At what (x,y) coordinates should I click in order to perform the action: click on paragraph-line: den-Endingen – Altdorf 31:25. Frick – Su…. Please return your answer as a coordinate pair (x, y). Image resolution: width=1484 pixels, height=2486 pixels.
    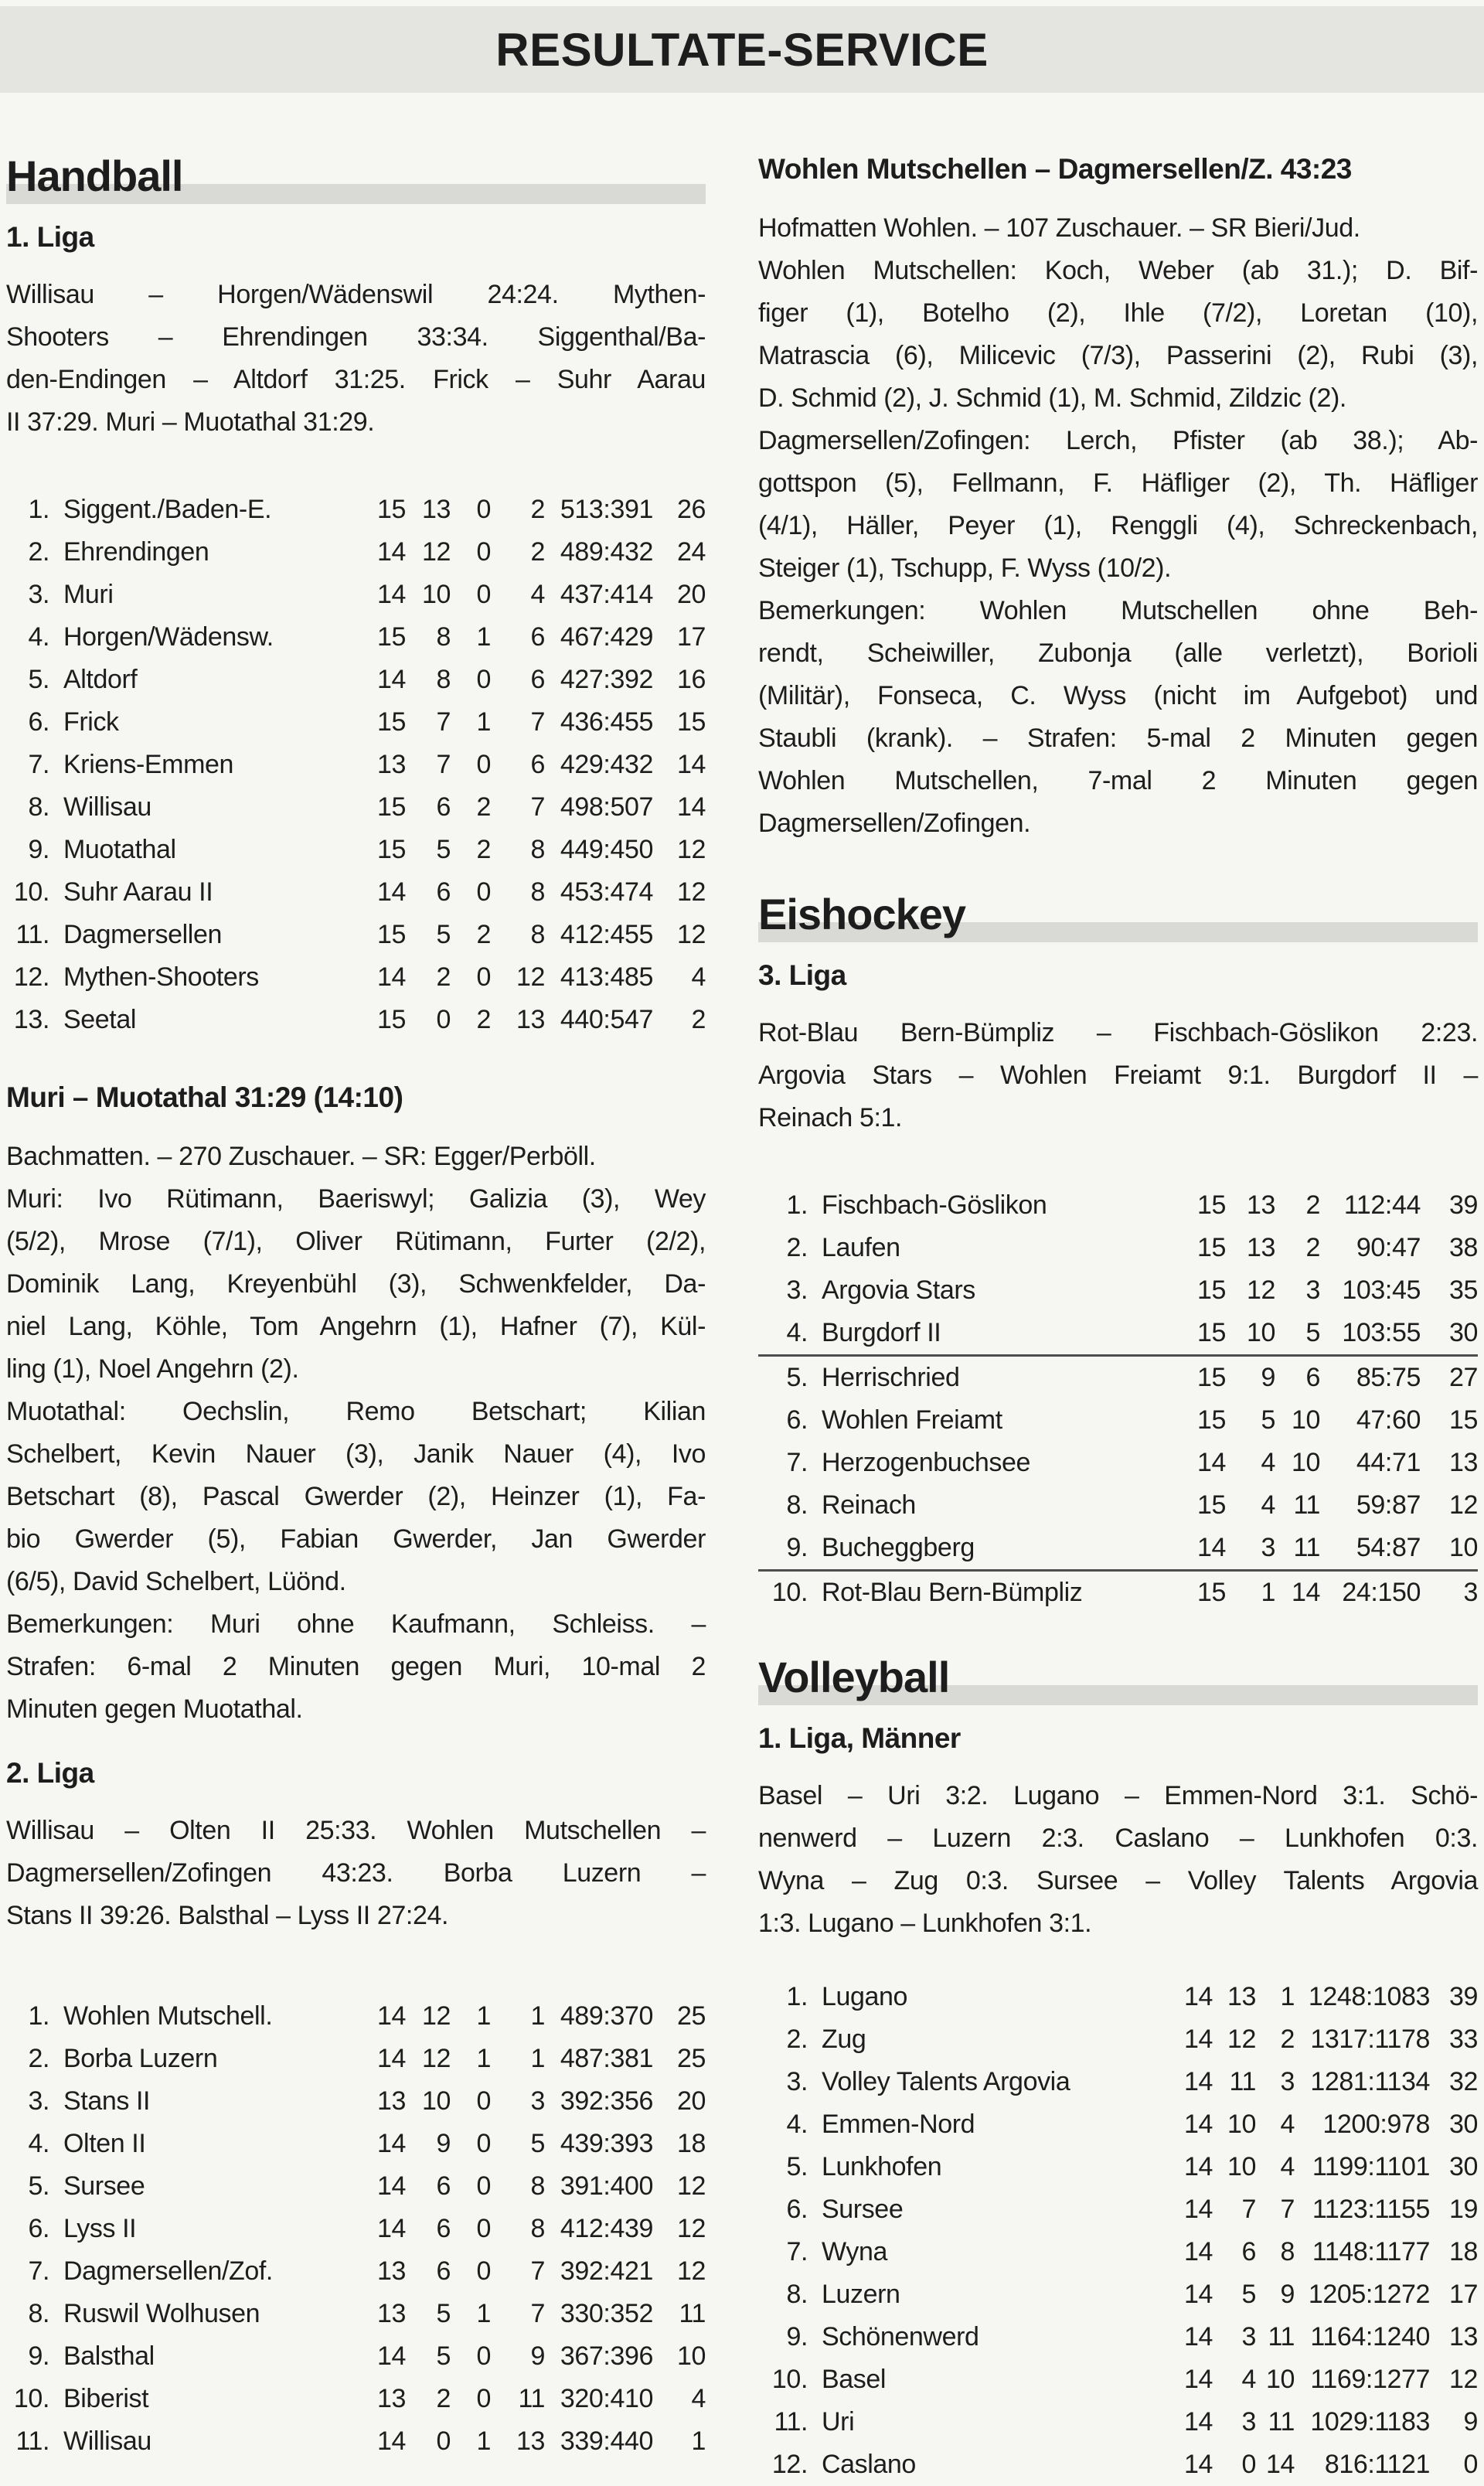
    Looking at the image, I should click on (356, 379).